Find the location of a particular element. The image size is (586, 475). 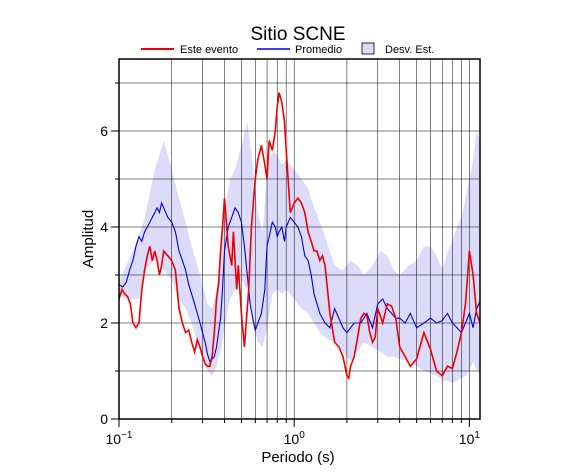

x-tick-label-exponent: −1 is located at coordinates (127, 435).